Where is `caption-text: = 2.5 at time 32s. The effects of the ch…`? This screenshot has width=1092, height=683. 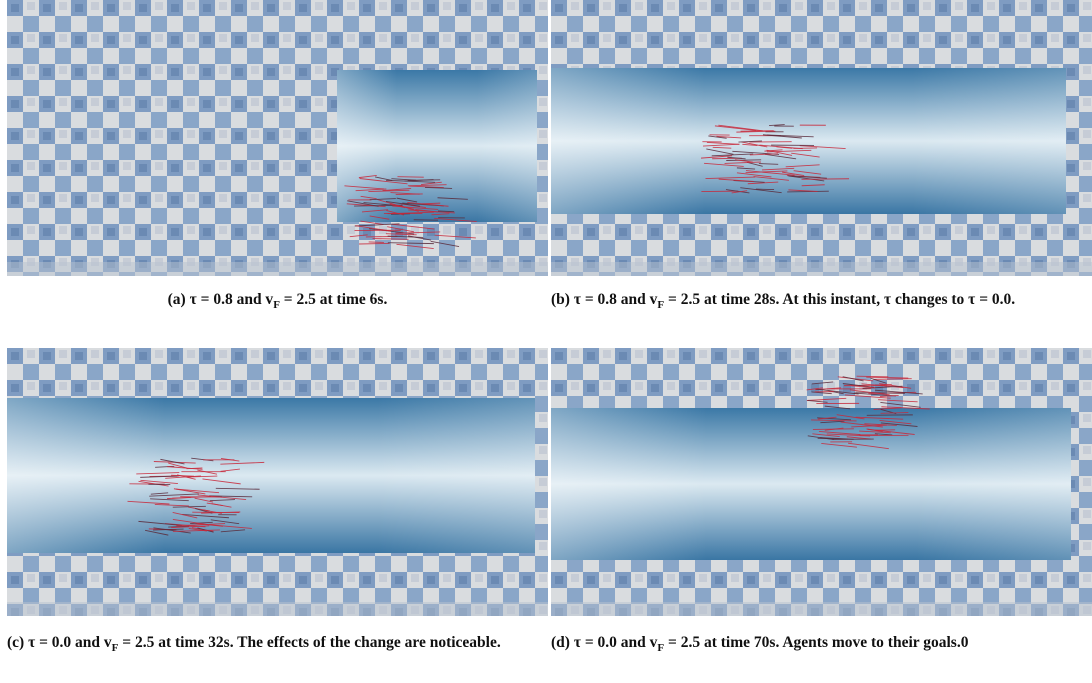 caption-text: = 2.5 at time 32s. The effects of the ch… is located at coordinates (309, 642).